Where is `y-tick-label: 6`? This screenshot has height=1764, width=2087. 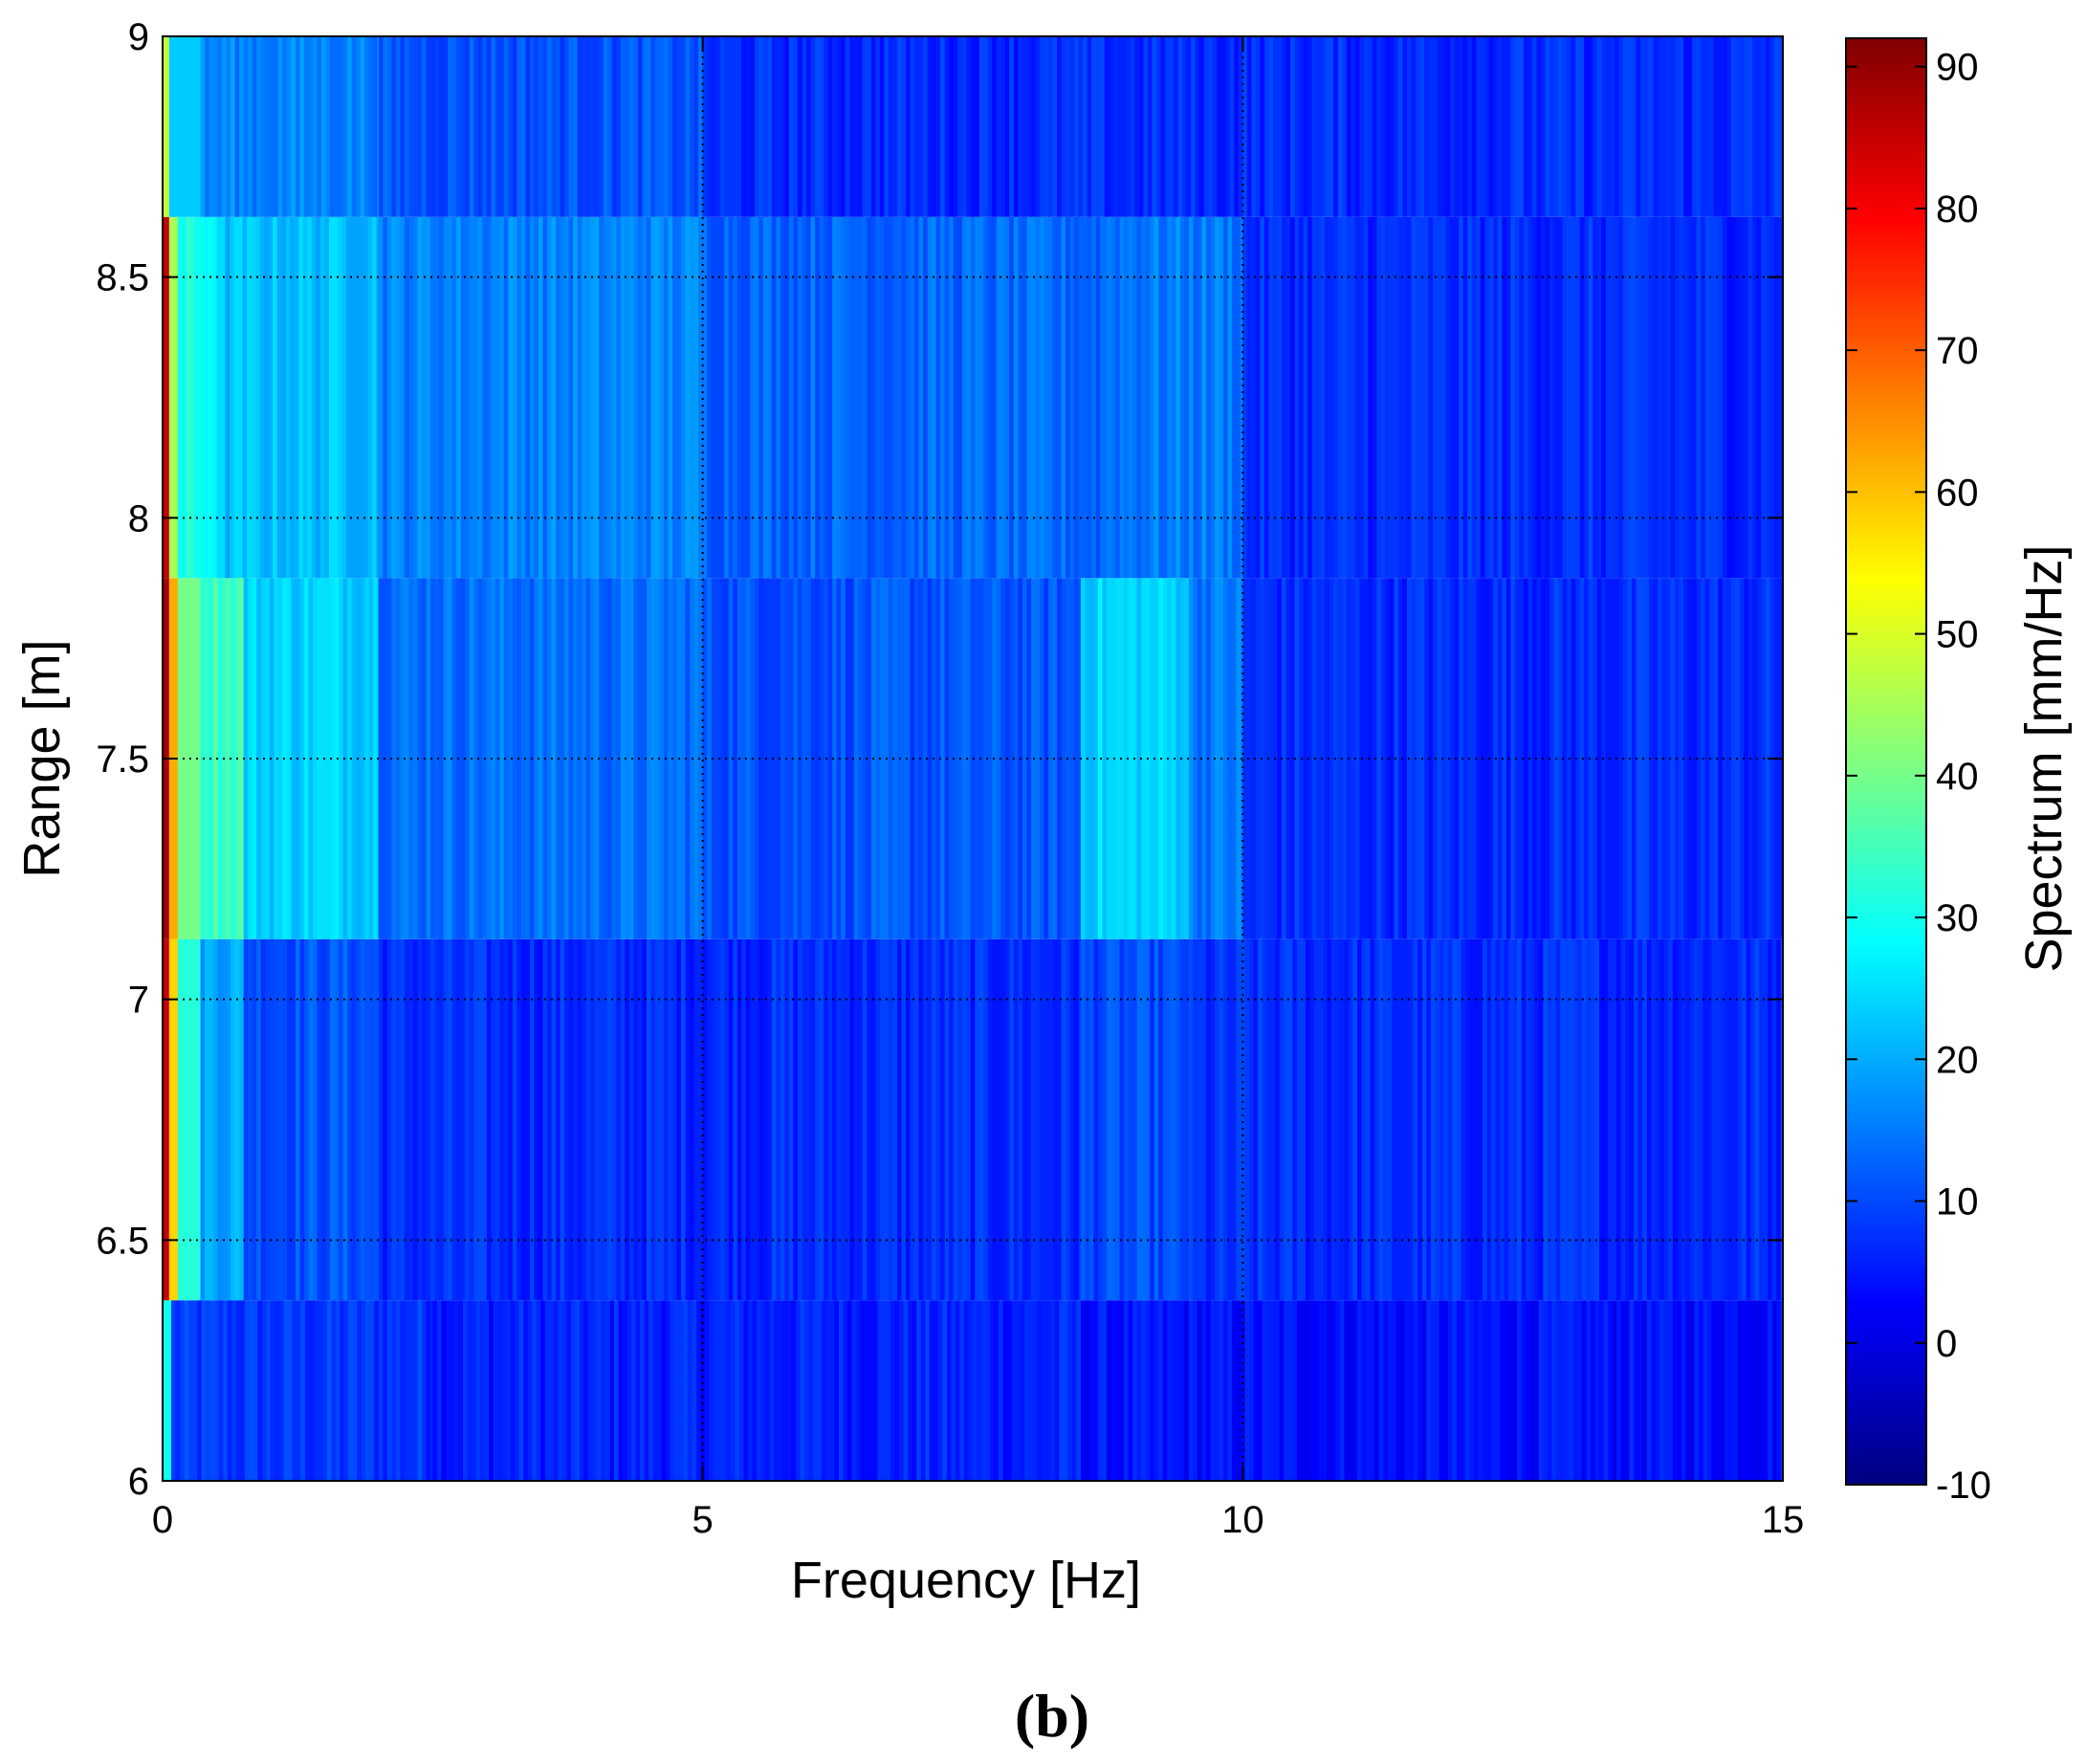 y-tick-label: 6 is located at coordinates (138, 1482).